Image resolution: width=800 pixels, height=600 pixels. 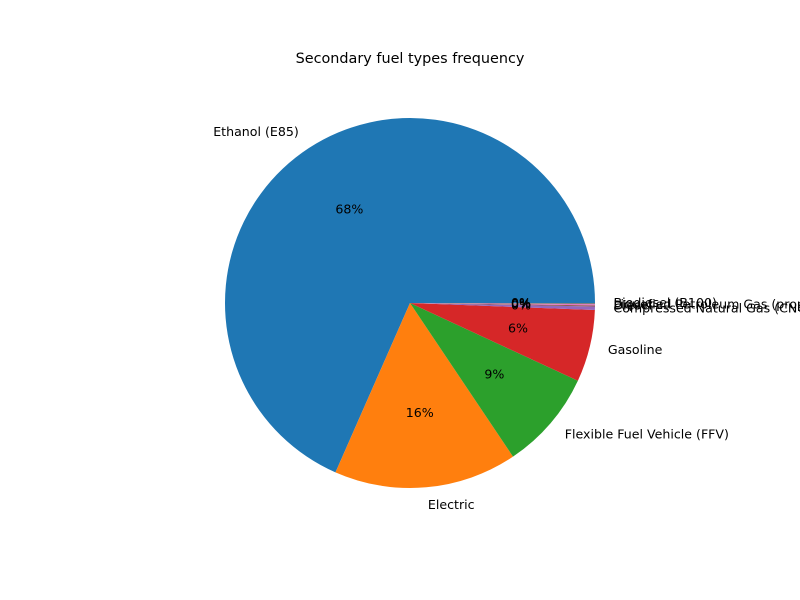 What do you see at coordinates (632, 305) in the screenshot?
I see `slice-label-diesel: Diesel` at bounding box center [632, 305].